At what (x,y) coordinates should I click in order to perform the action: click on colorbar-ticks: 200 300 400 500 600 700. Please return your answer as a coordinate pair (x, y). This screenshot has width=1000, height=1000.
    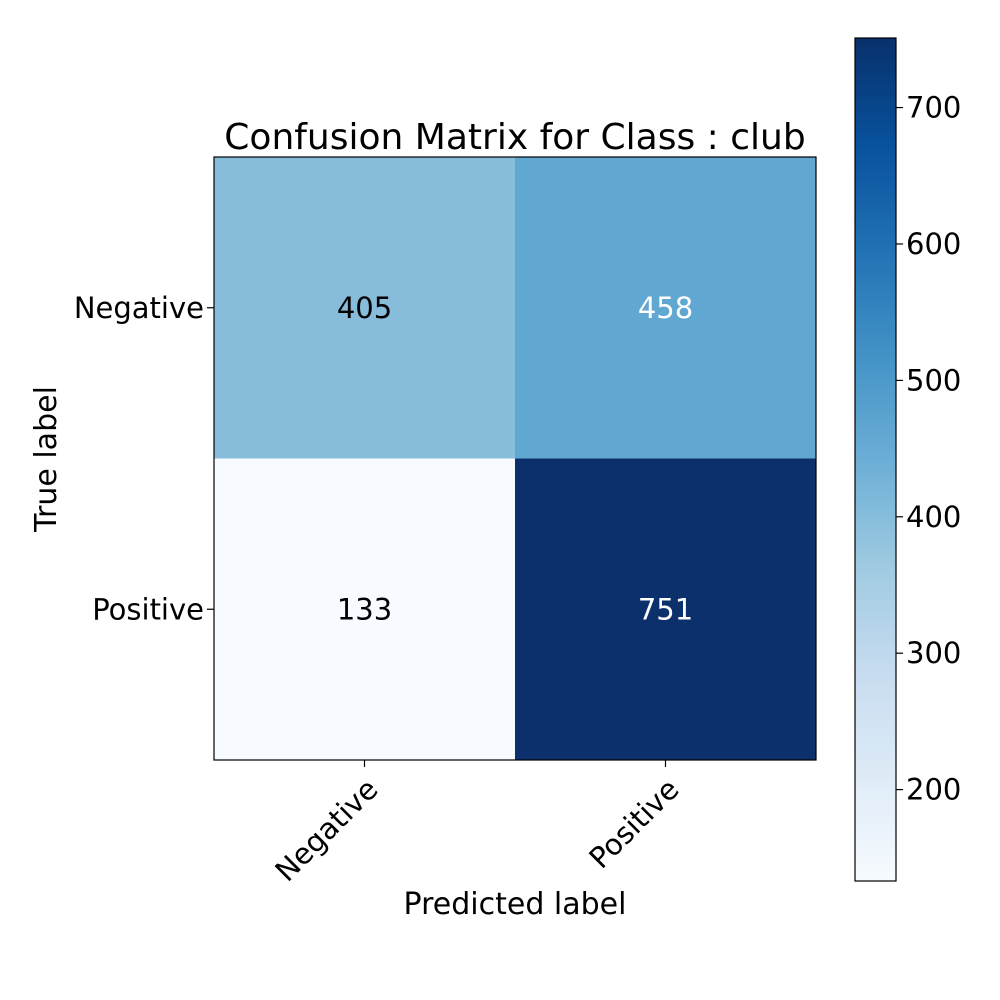
    Looking at the image, I should click on (928, 449).